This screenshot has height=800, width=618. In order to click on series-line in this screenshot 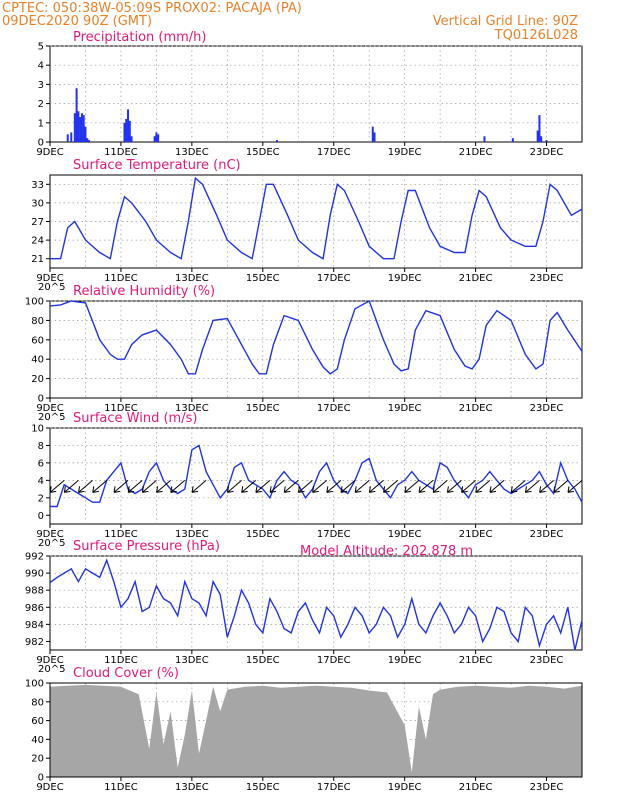, I will do `click(316, 218)`.